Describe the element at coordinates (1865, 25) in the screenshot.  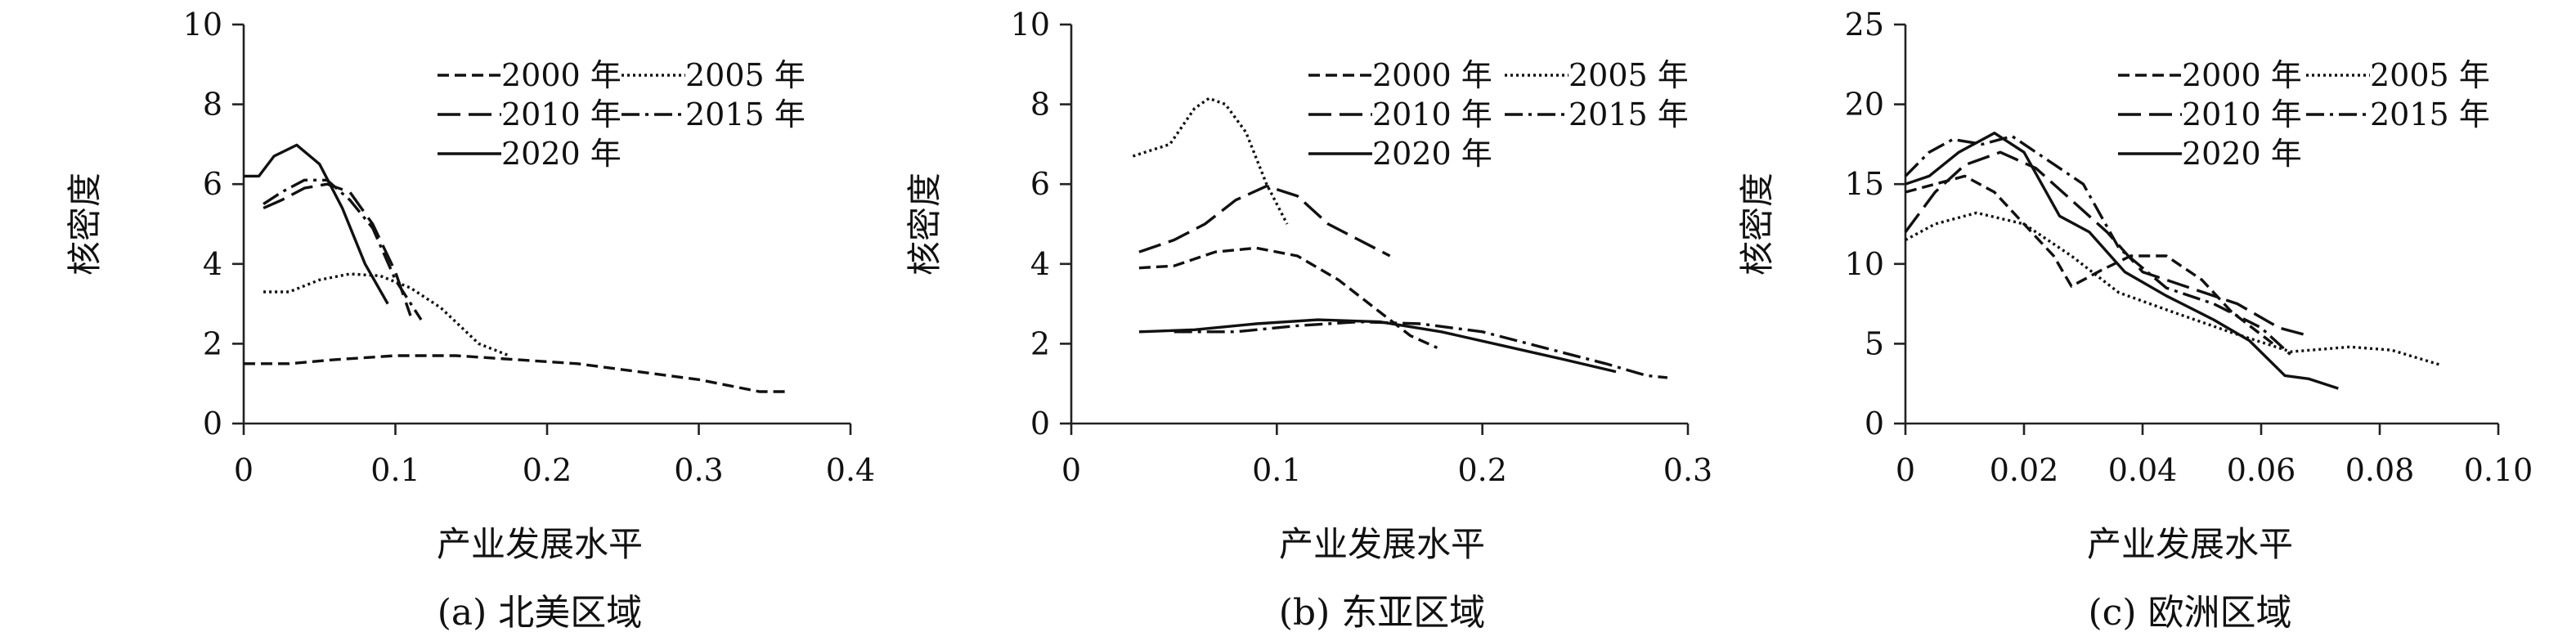
I see `y-tick-label: 25` at that location.